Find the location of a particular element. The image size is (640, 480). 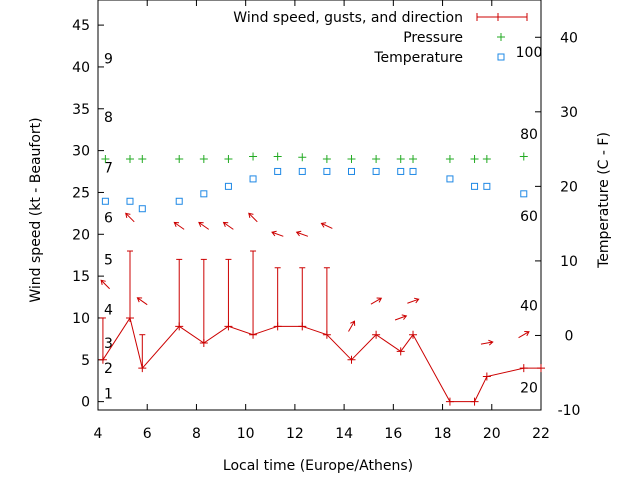

fahrenheit-label: 60 is located at coordinates (529, 217).